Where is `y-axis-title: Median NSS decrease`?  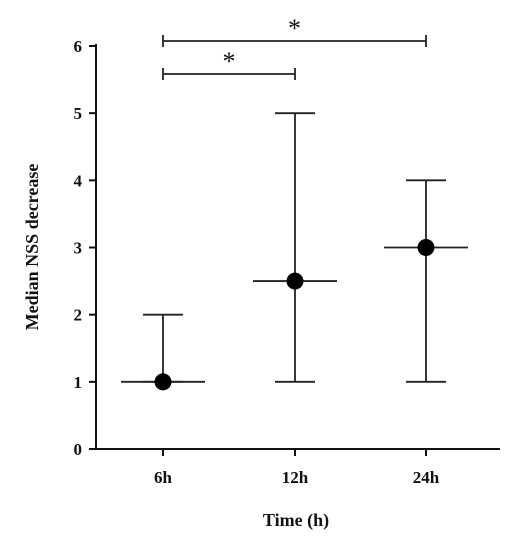
y-axis-title: Median NSS decrease is located at coordinates (32, 247).